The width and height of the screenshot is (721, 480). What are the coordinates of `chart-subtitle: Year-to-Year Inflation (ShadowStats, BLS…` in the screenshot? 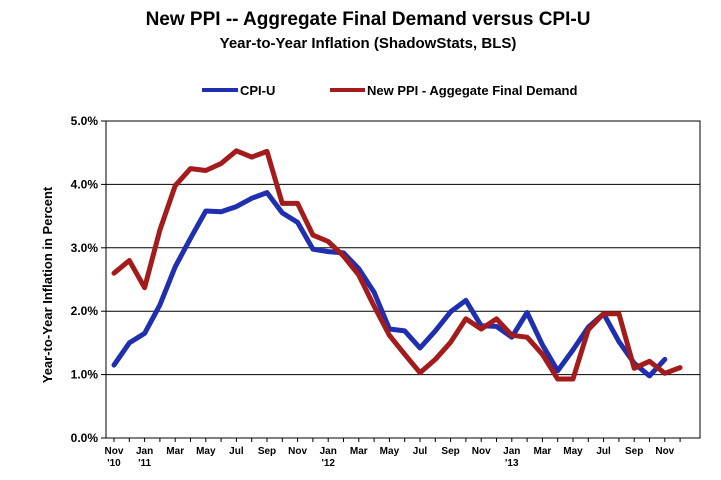 It's located at (368, 43).